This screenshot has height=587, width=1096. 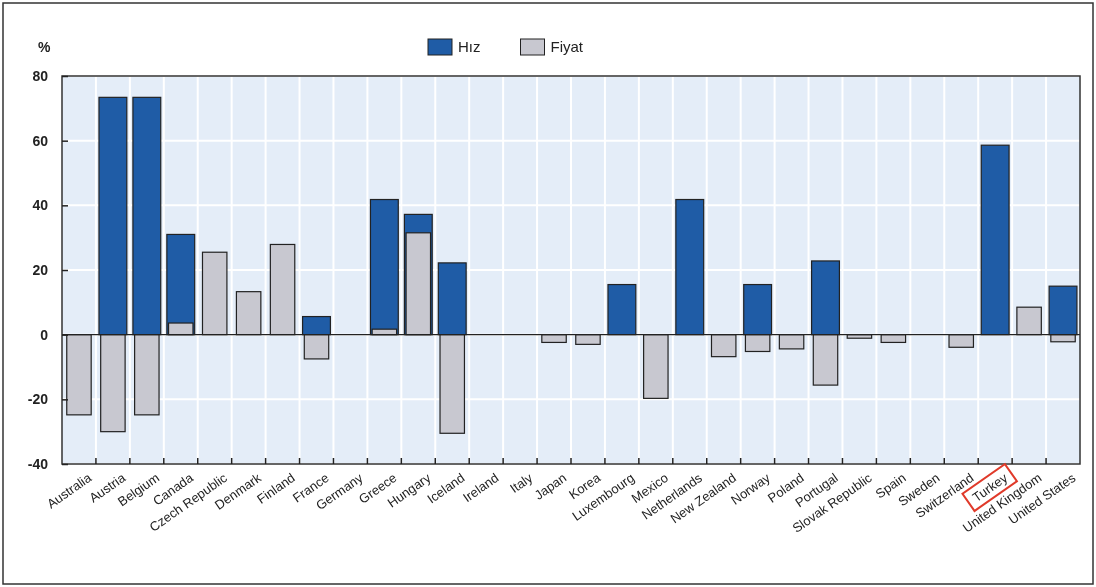 What do you see at coordinates (469, 46) in the screenshot?
I see `legend-label: Hız` at bounding box center [469, 46].